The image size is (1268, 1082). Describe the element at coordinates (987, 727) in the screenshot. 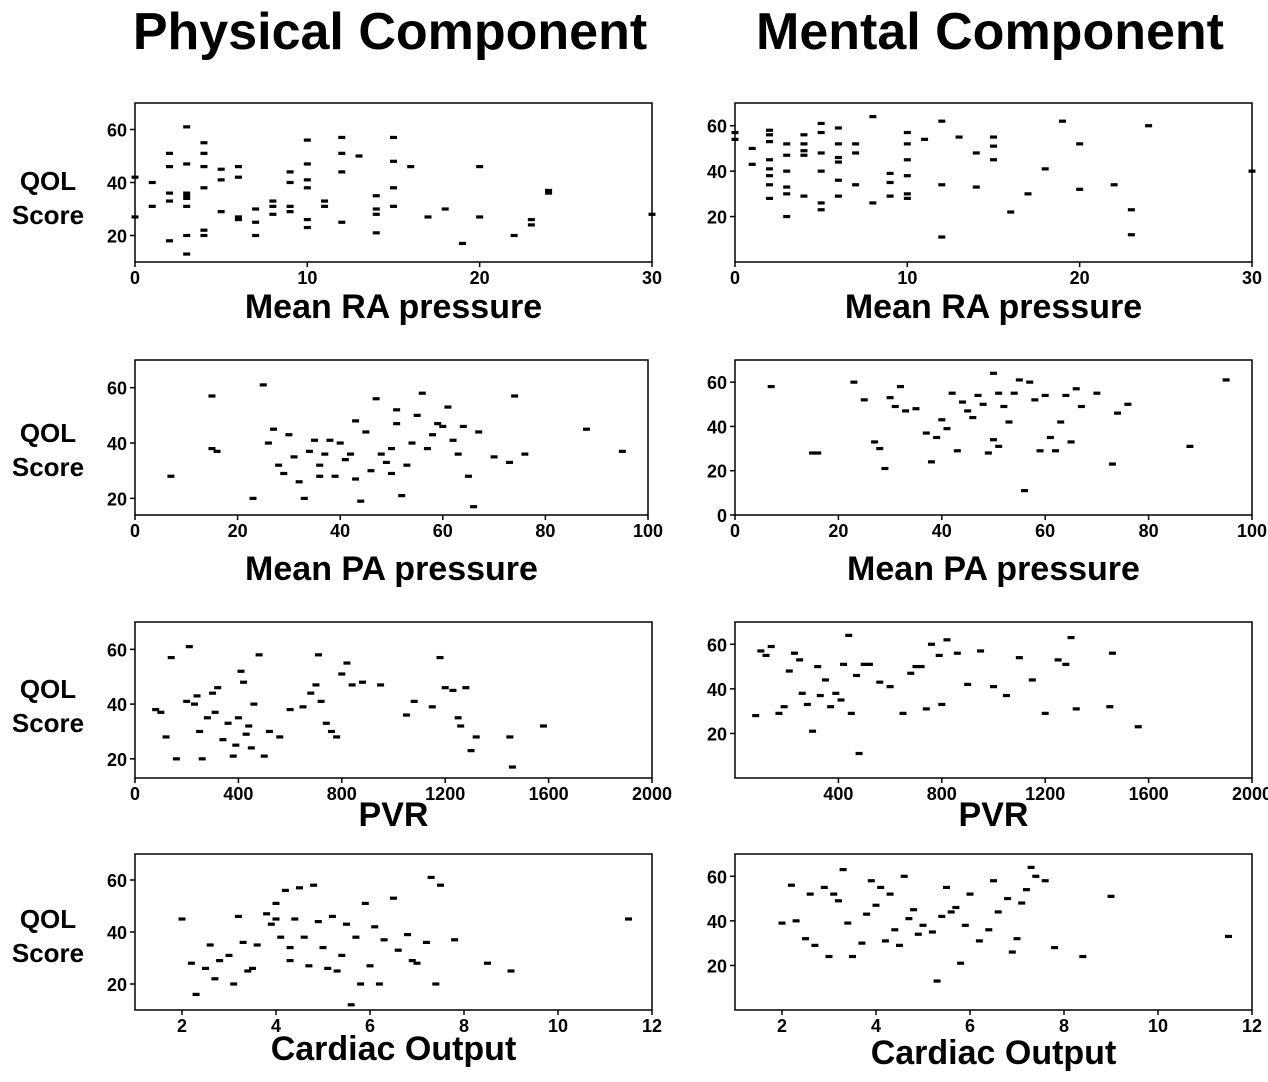

I see `panel-6: 400 800 1200 1600 2000 20 40 60 PVR` at that location.